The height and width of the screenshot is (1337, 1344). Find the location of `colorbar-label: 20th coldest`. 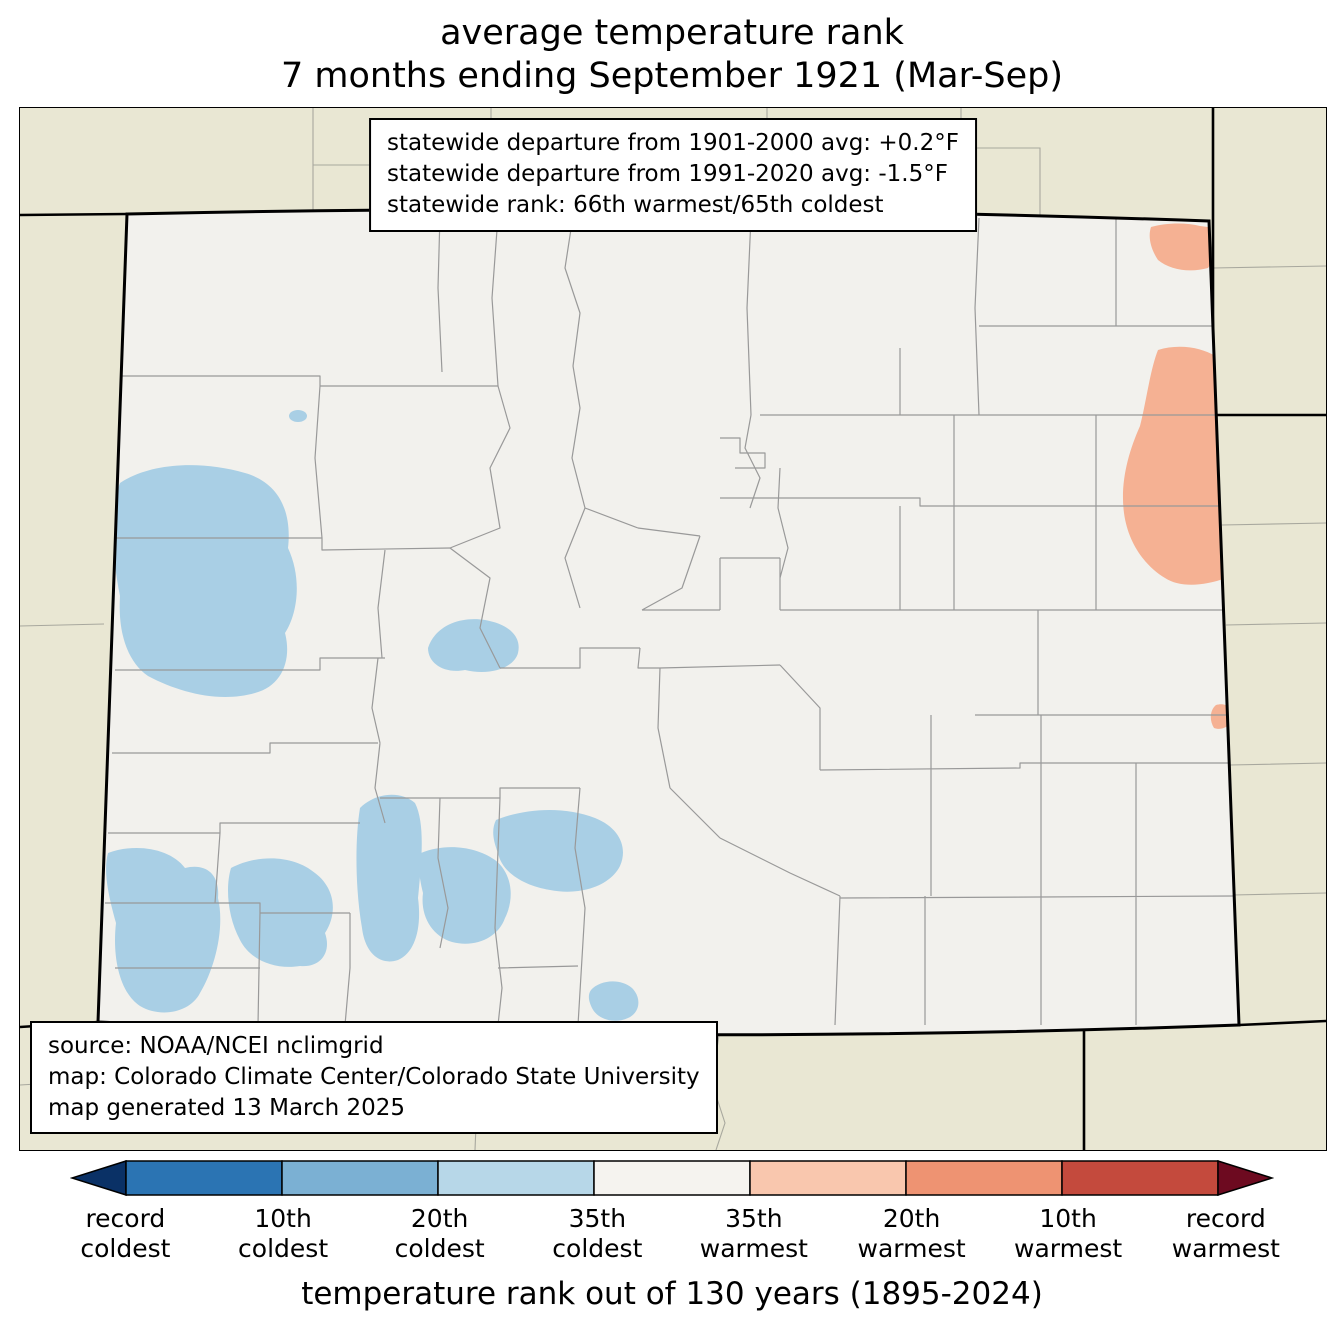

colorbar-label: 20th coldest is located at coordinates (439, 1234).